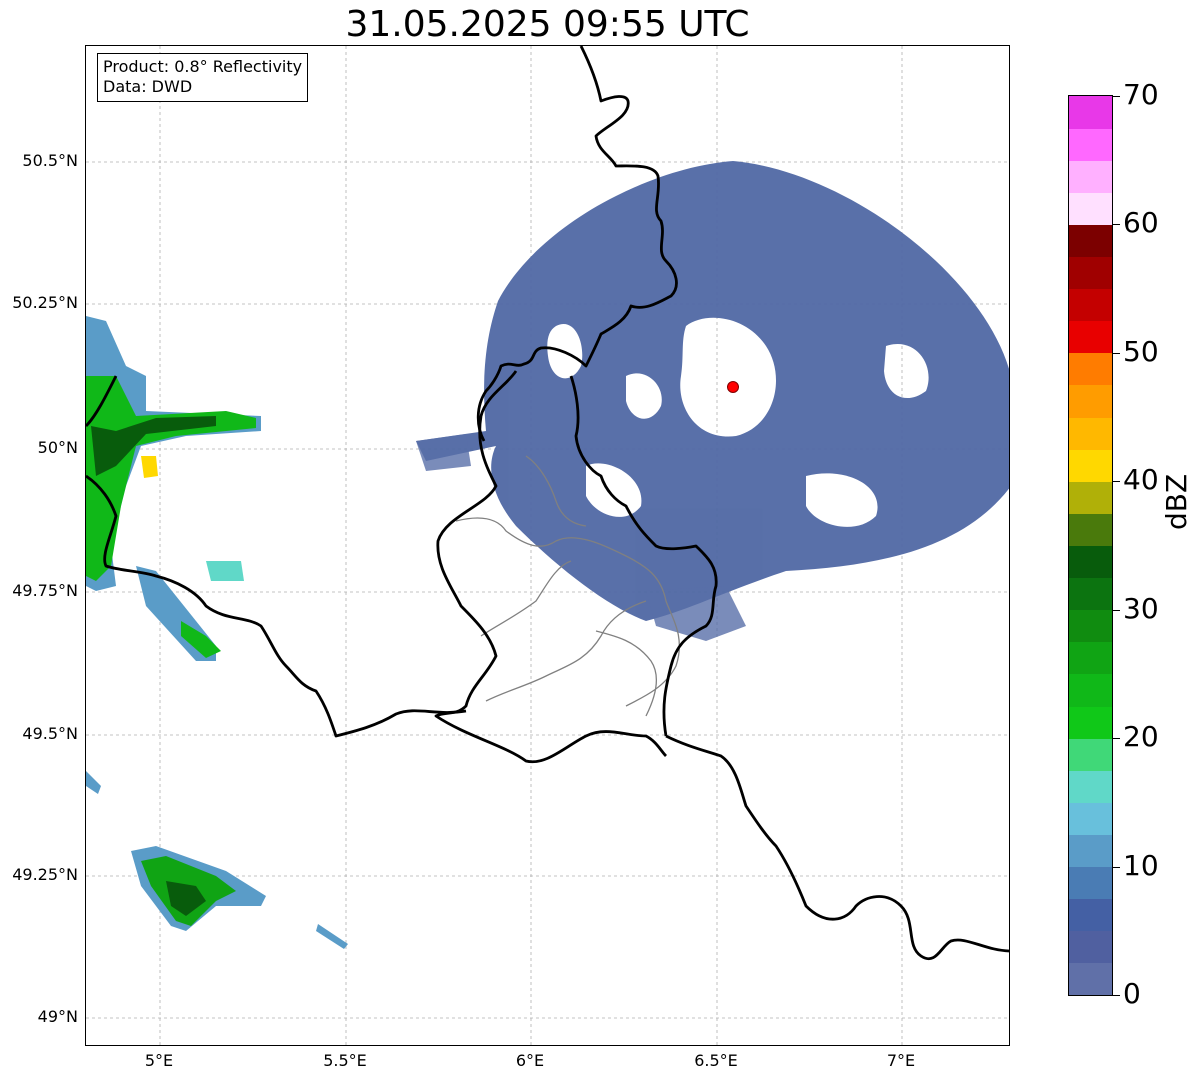  What do you see at coordinates (159, 1060) in the screenshot?
I see `lon-label: 5°E` at bounding box center [159, 1060].